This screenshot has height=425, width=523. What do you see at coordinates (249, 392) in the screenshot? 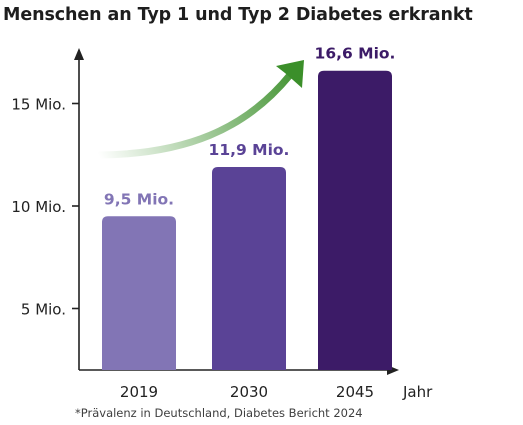
I see `x-tick-label-2030: 2030` at bounding box center [249, 392].